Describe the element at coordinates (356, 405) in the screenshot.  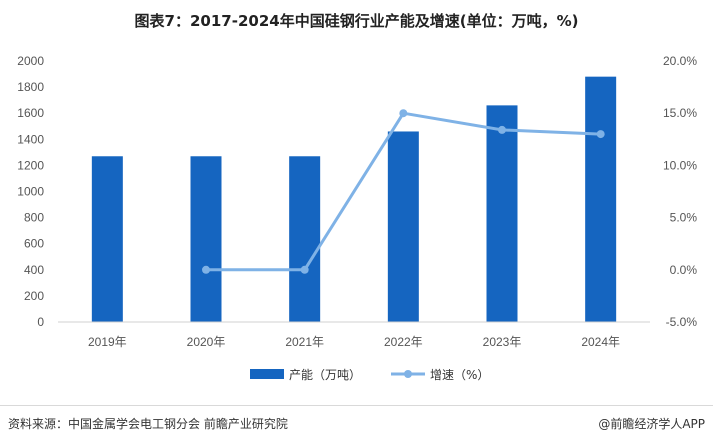
I see `footer-divider` at that location.